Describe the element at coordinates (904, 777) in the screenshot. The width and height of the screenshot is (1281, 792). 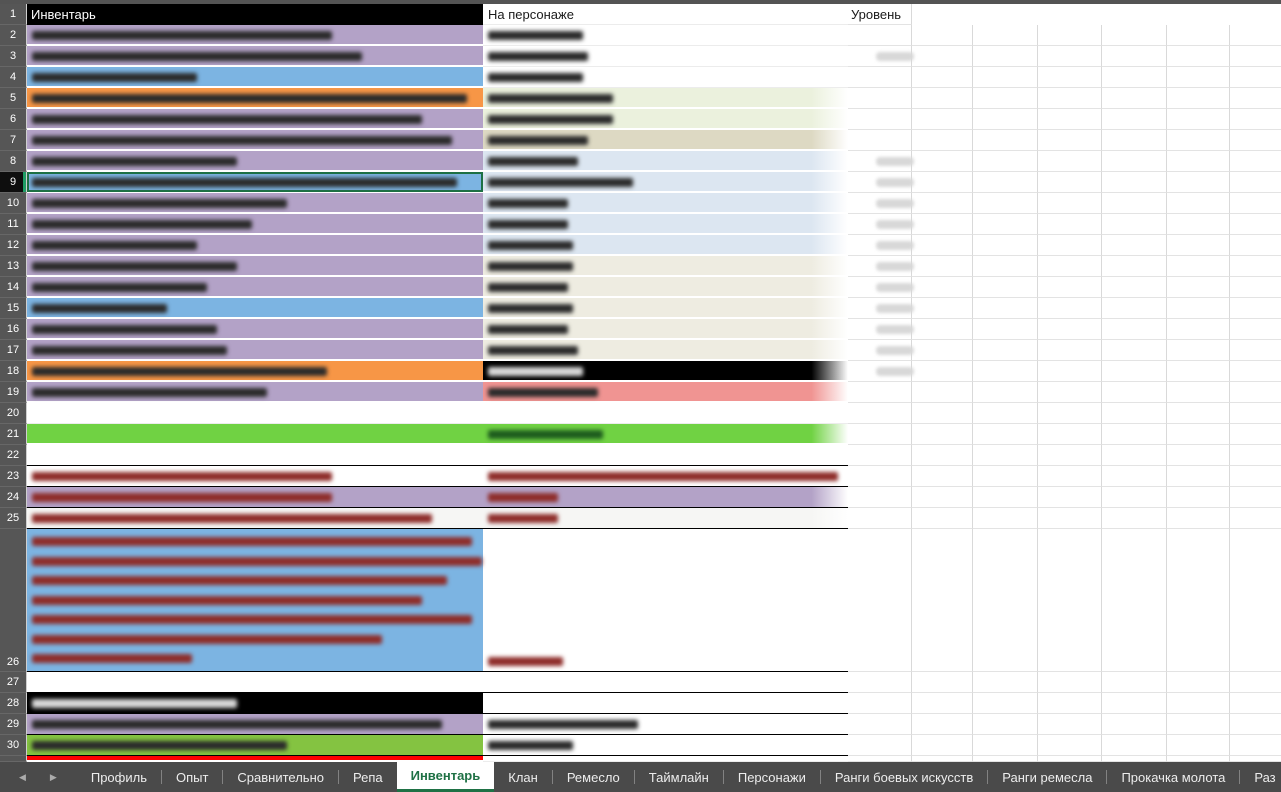
I see `sheet-tab: Ранги боевых искусств` at that location.